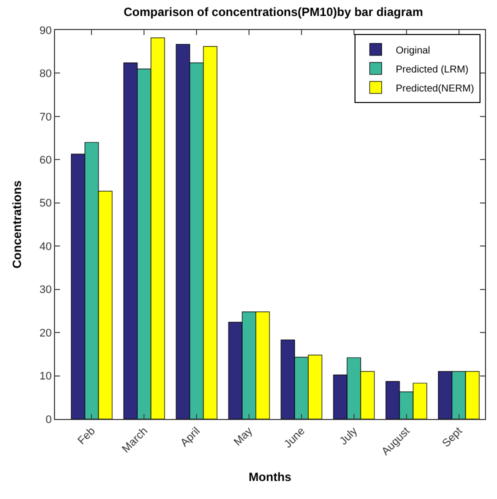 The width and height of the screenshot is (497, 499). Describe the element at coordinates (87, 436) in the screenshot. I see `x-tick-label: Feb` at that location.